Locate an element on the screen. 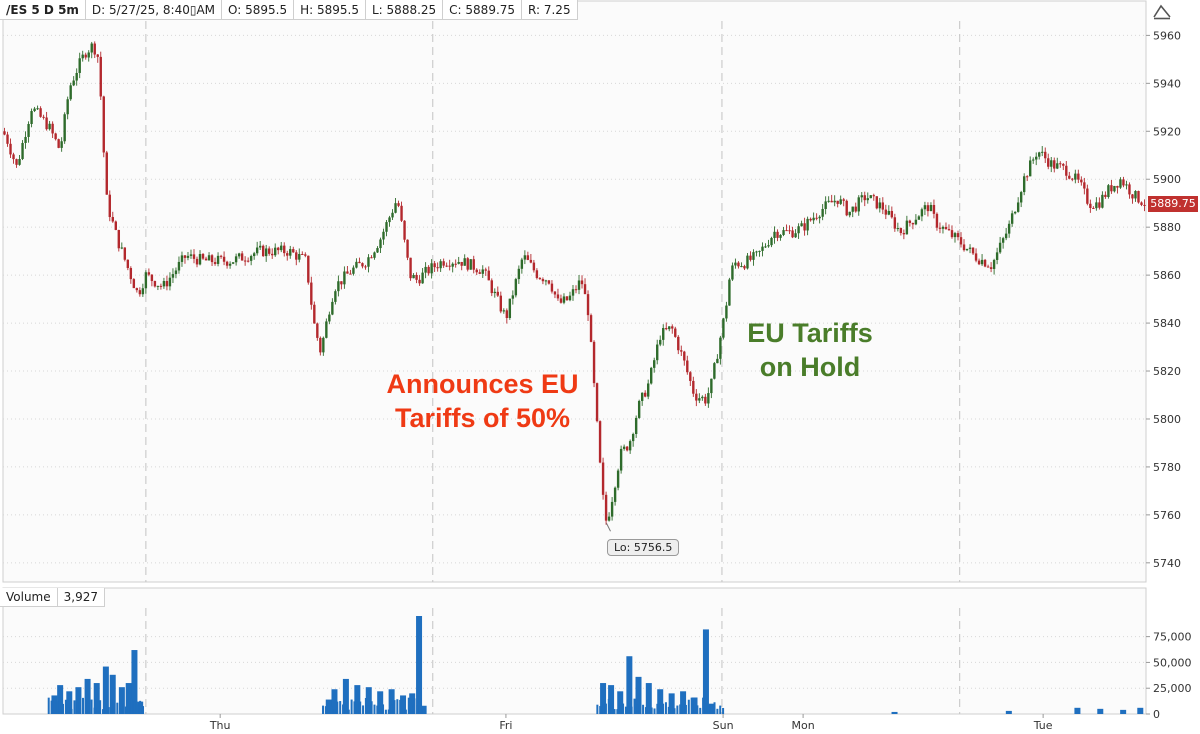 This screenshot has height=734, width=1200. last-price-tag: 5889.75 is located at coordinates (1173, 204).